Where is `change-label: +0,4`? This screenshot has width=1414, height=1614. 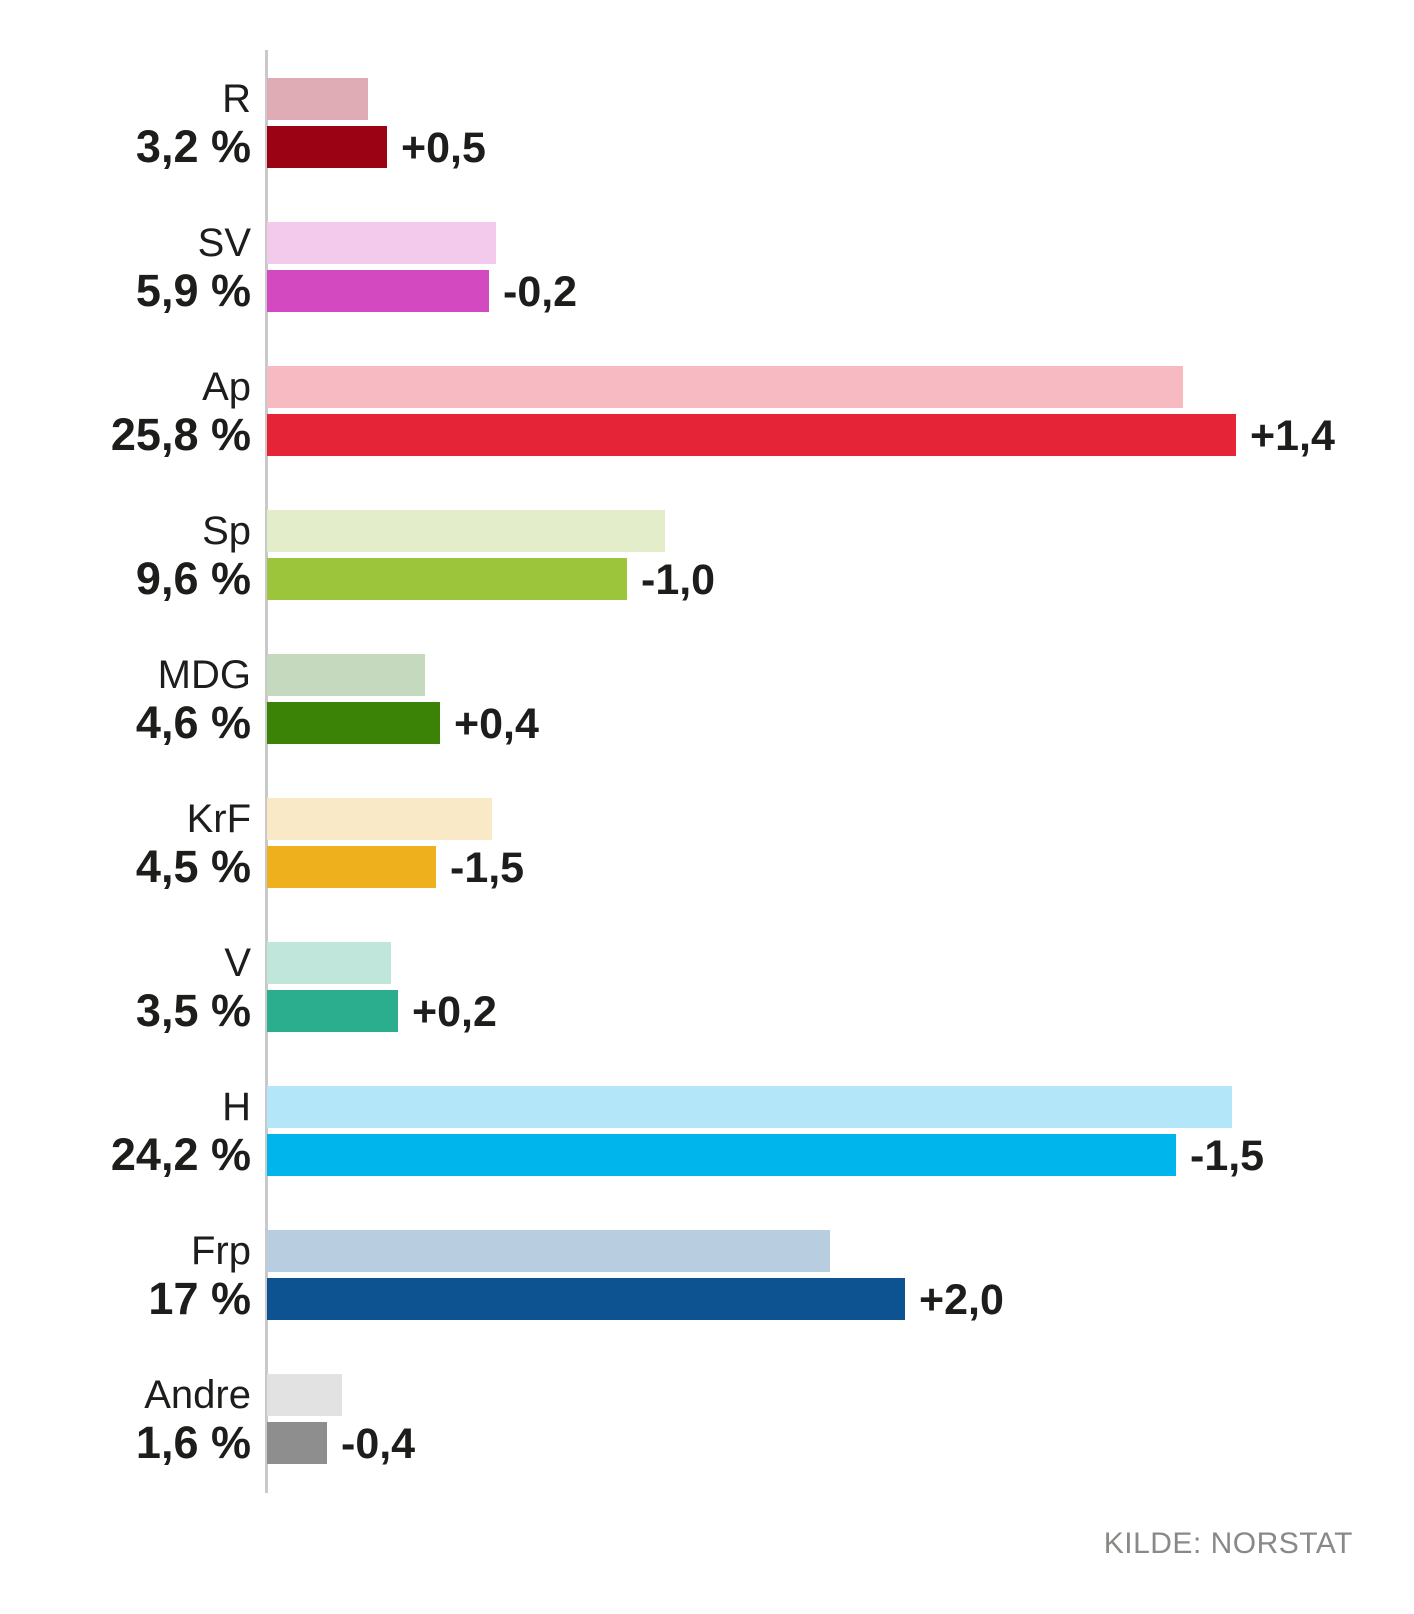
change-label: +0,4 is located at coordinates (496, 724).